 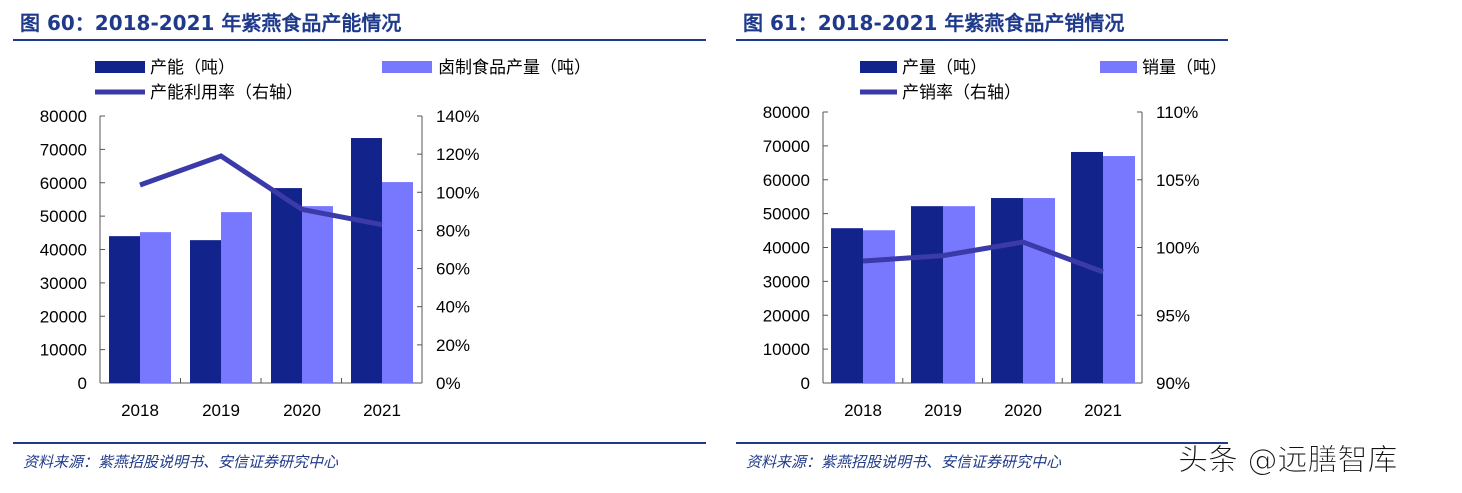 What do you see at coordinates (1288, 460) in the screenshot?
I see `watermark: 头条 @远膳智库` at bounding box center [1288, 460].